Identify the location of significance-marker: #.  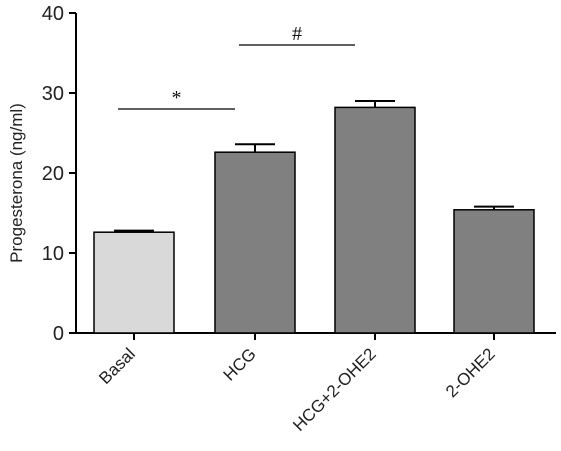
(297, 34).